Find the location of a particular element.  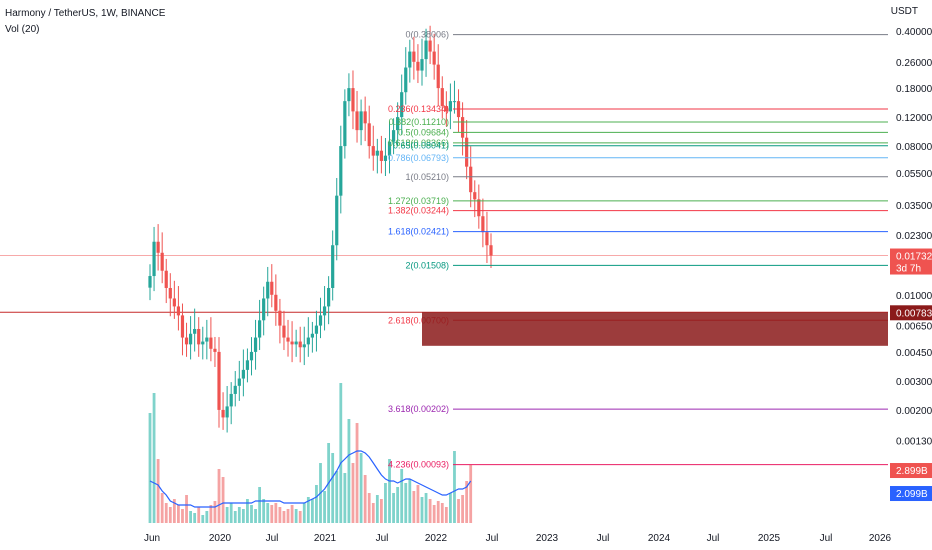

fib-level-label: 0.236(0.13434) is located at coordinates (418, 109).